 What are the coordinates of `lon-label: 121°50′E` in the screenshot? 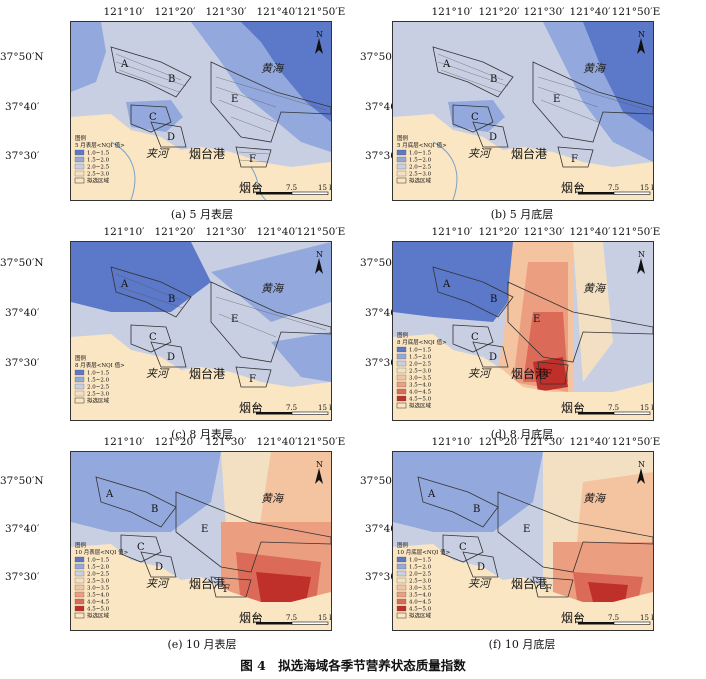 It's located at (636, 442).